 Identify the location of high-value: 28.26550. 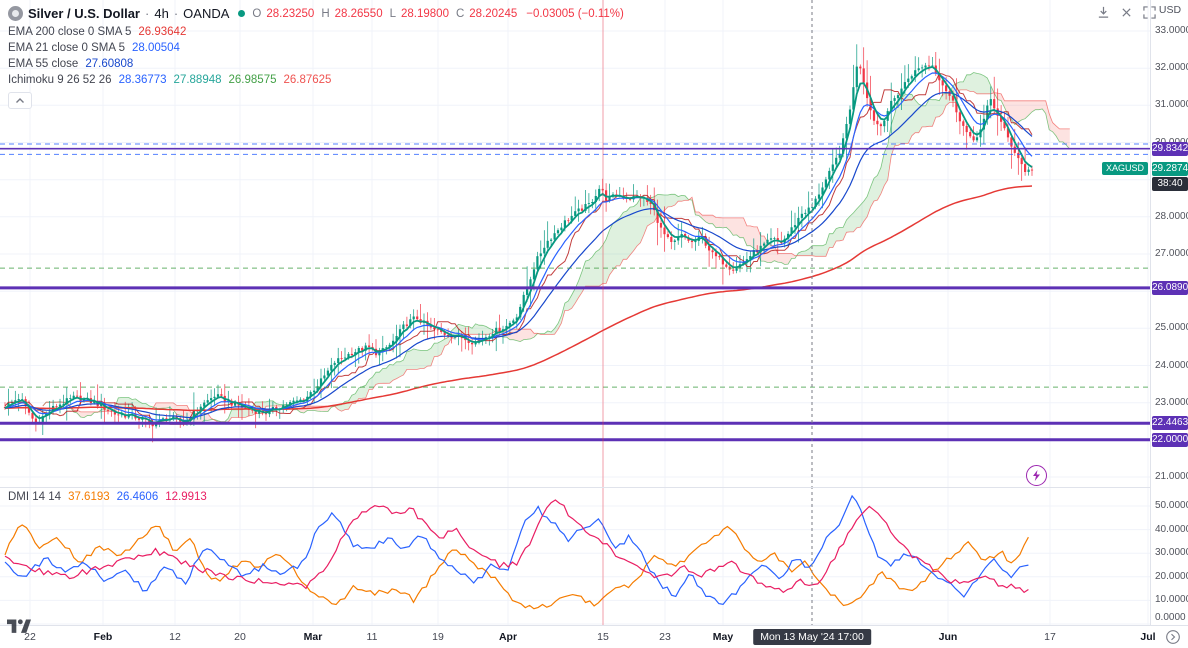
(358, 13).